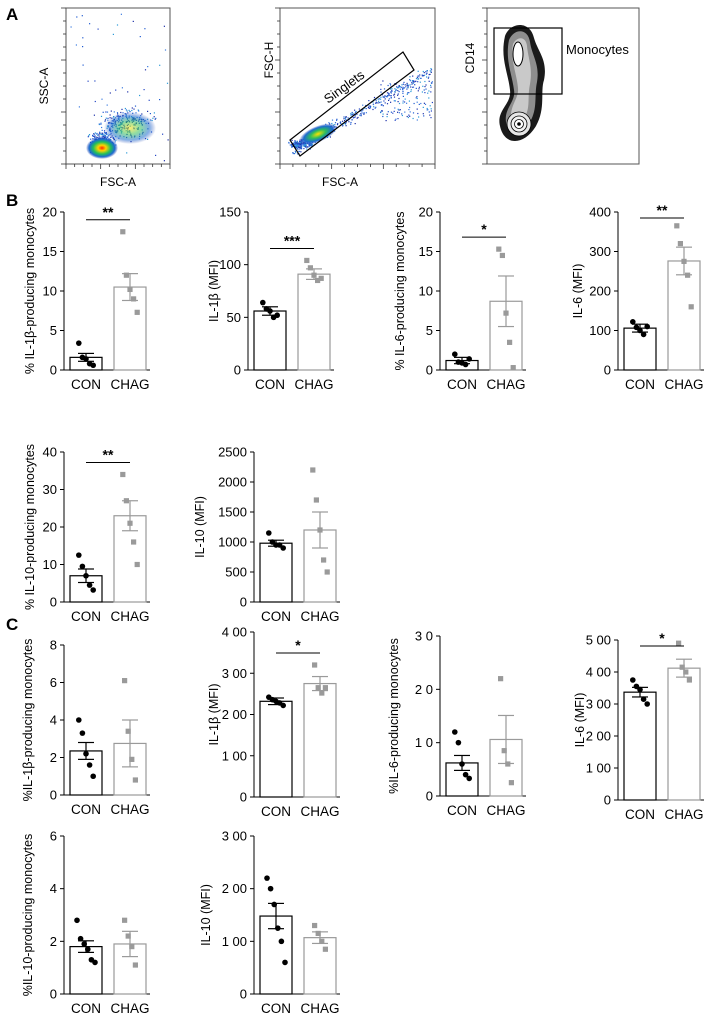 This screenshot has height=1029, width=720. What do you see at coordinates (551, 86) in the screenshot?
I see `flow-plot-cd14: Monocytes CD14` at bounding box center [551, 86].